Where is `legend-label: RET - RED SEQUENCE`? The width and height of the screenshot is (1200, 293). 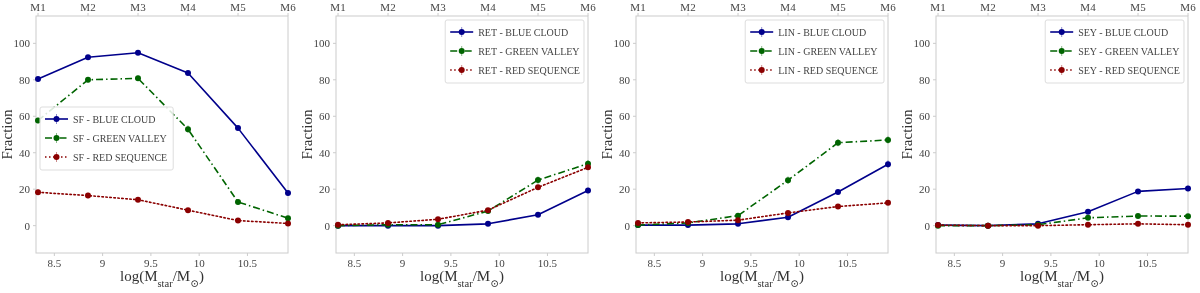
legend-label: RET - RED SEQUENCE is located at coordinates (529, 70).